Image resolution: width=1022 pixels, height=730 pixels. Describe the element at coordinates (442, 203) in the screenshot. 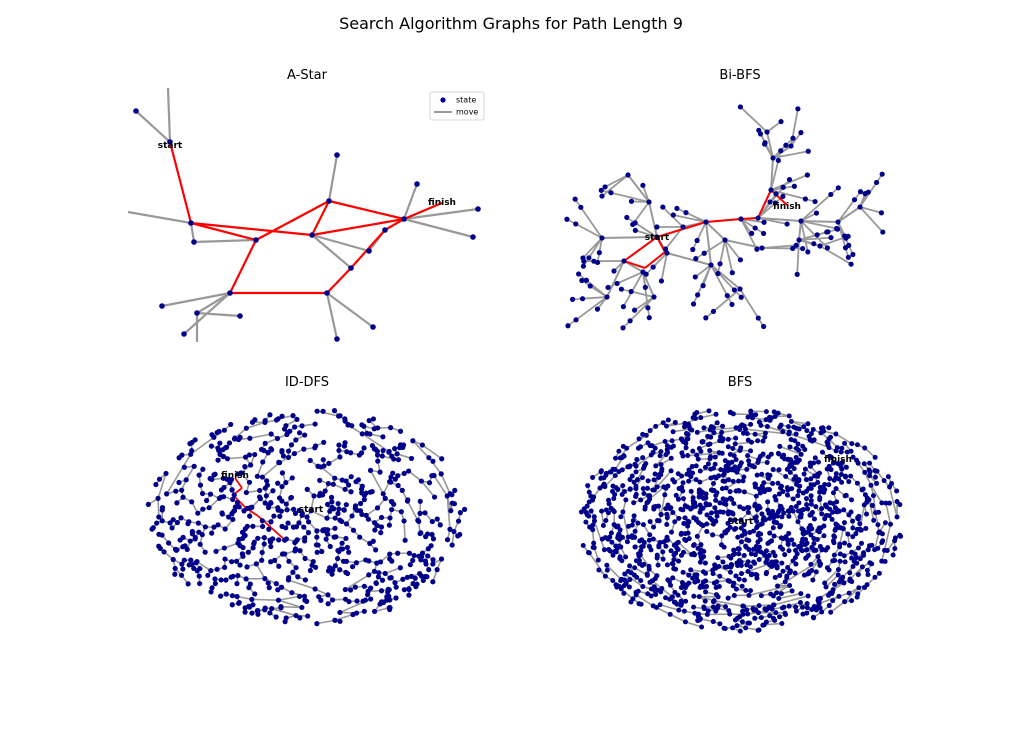

I see `finish-label: finish` at that location.